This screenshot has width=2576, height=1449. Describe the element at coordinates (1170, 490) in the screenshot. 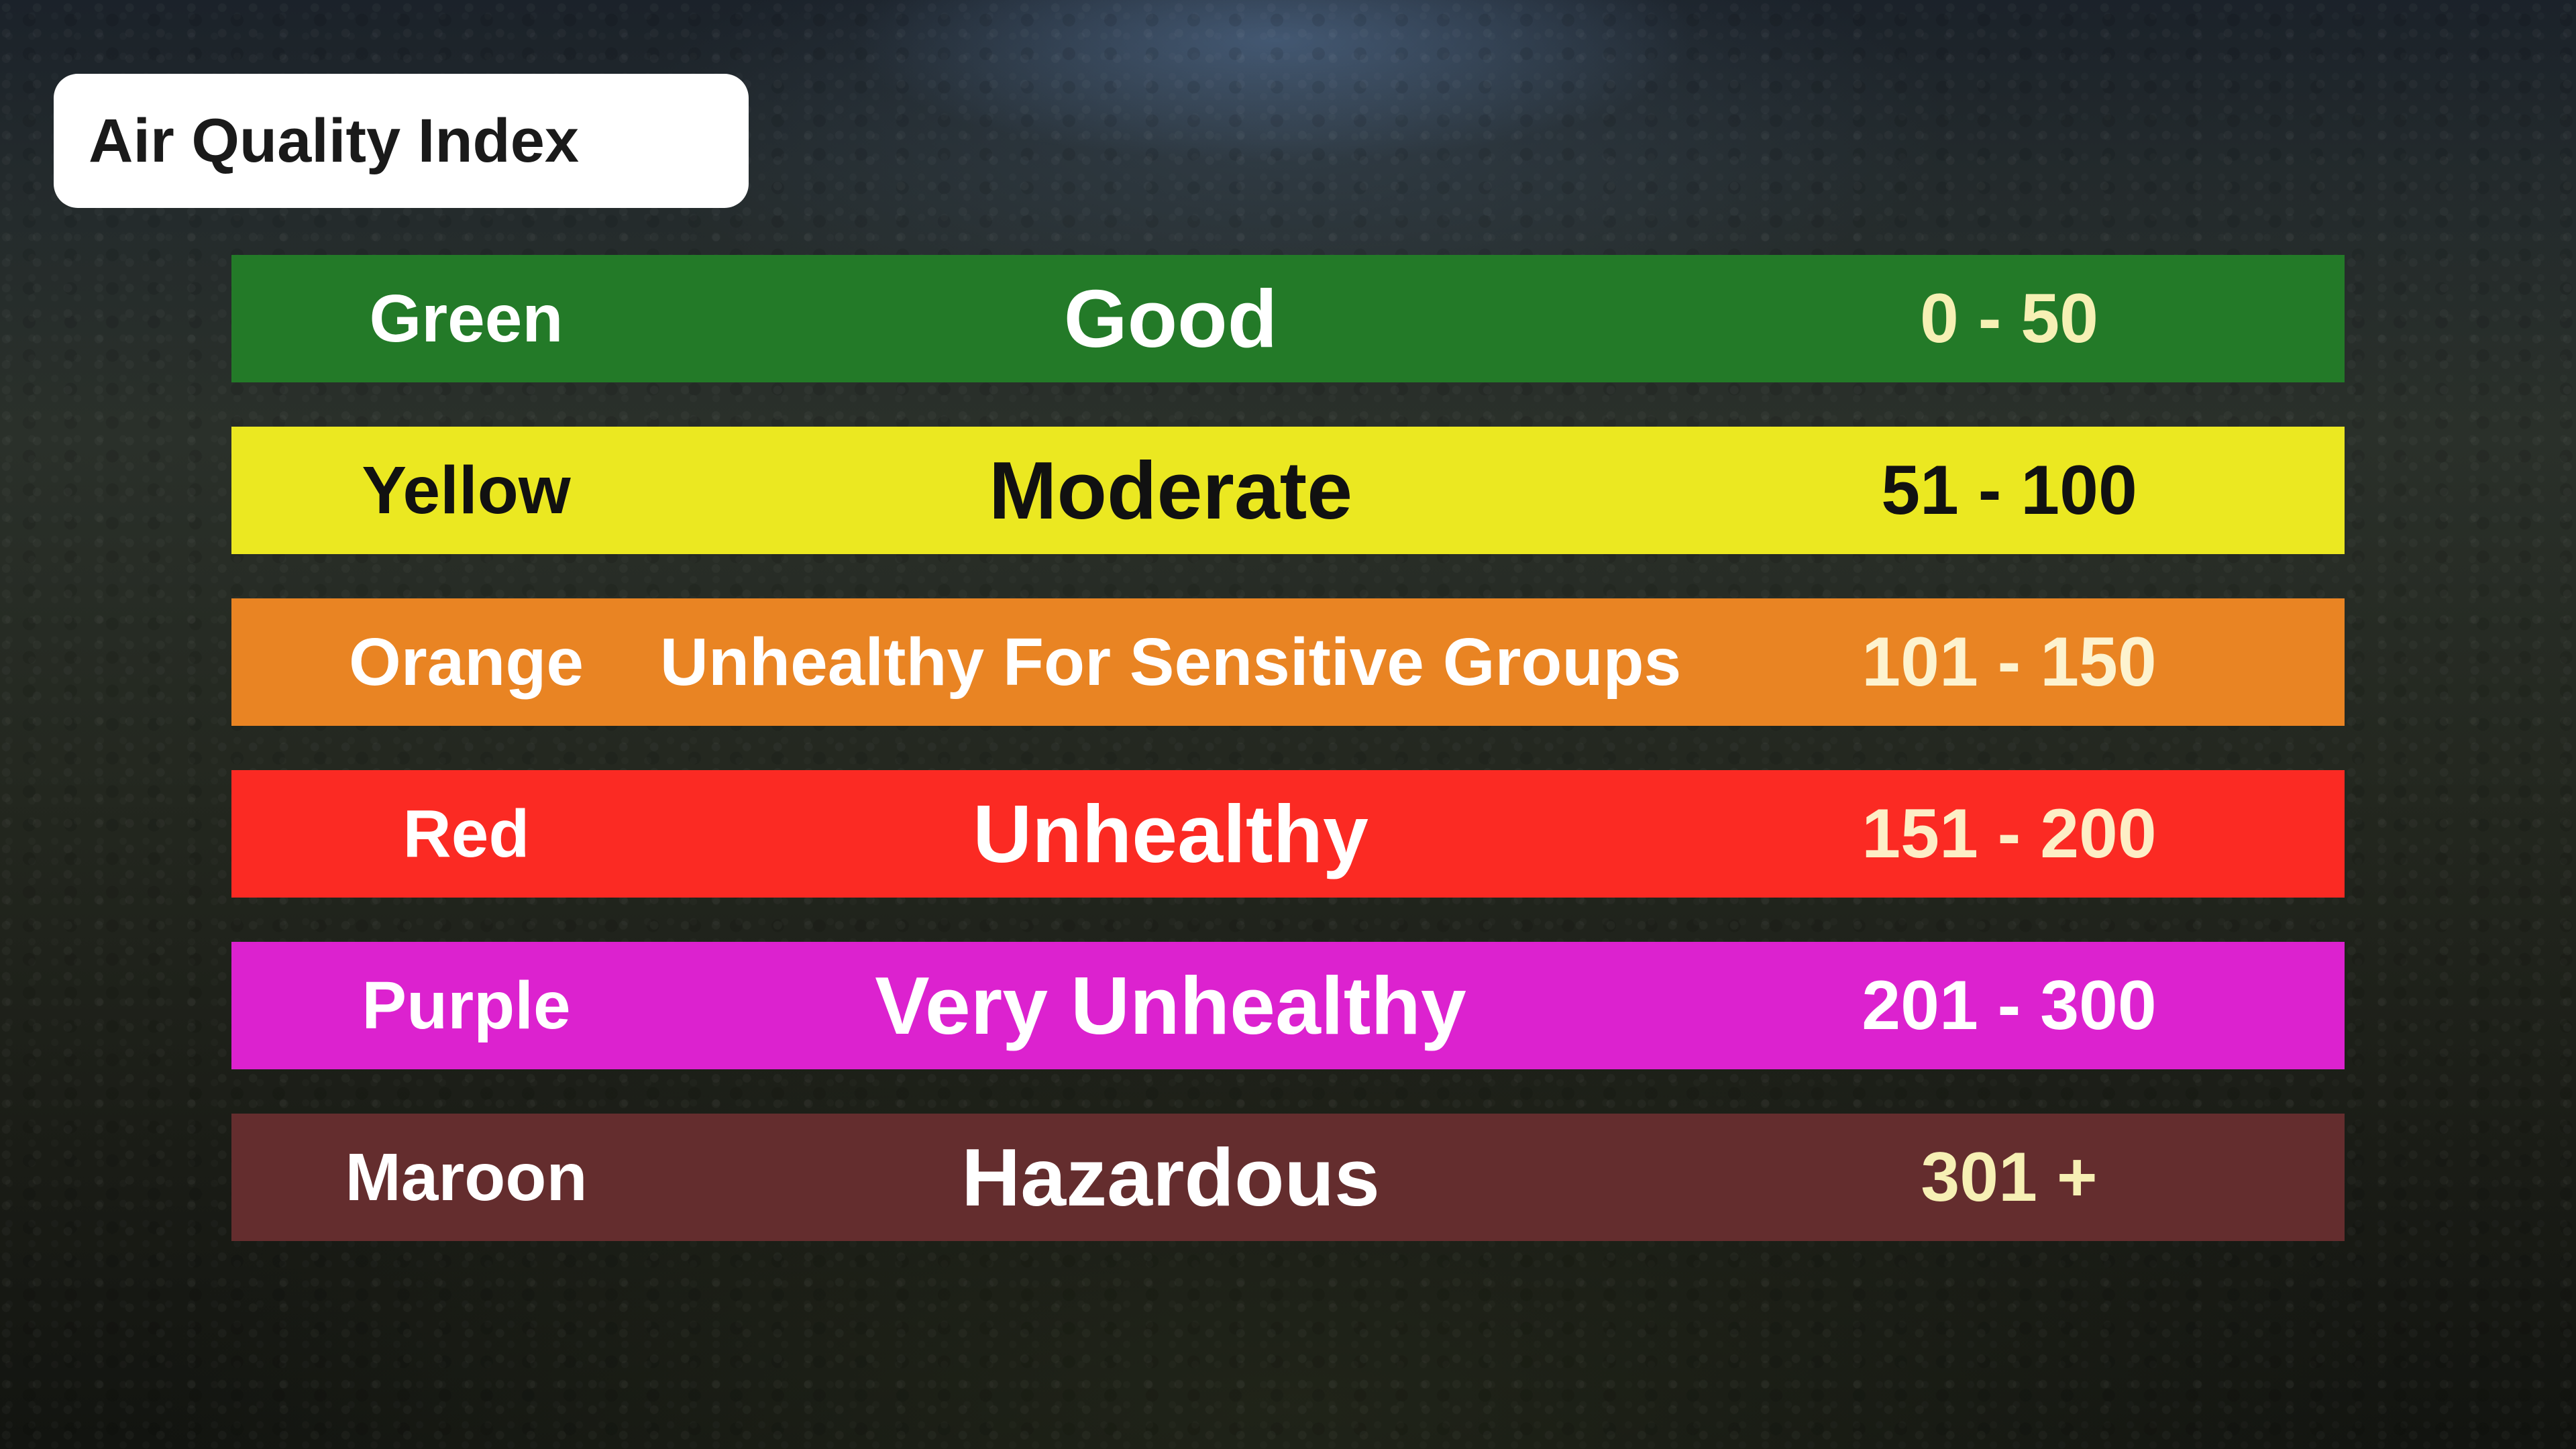

I see `level-label: Moderate` at that location.